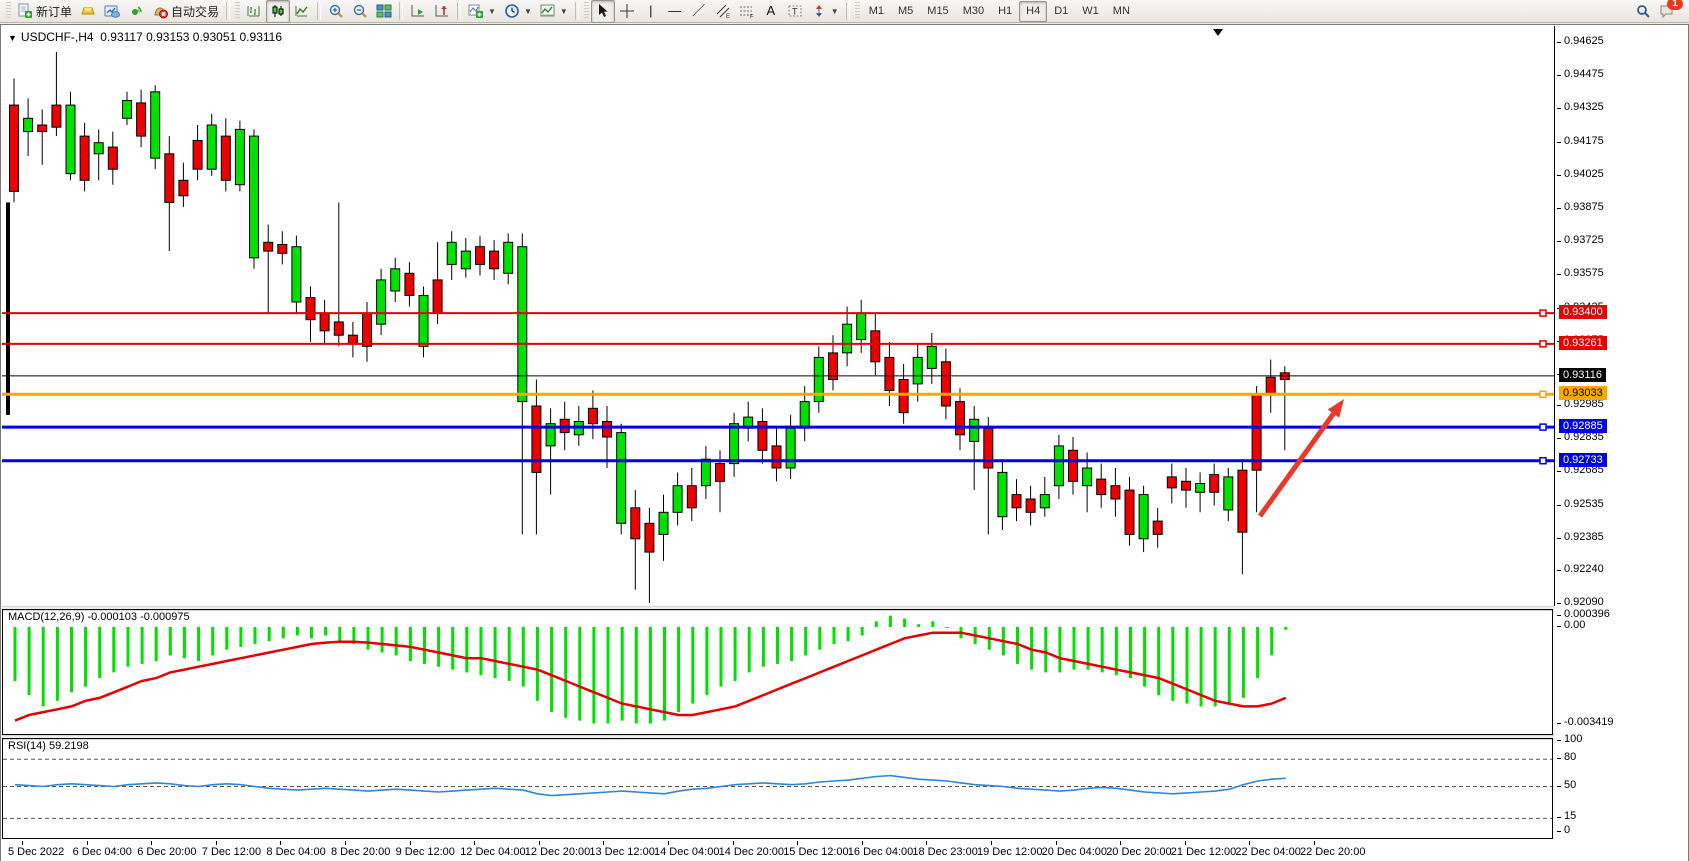  I want to click on notification-badge: 1, so click(1675, 5).